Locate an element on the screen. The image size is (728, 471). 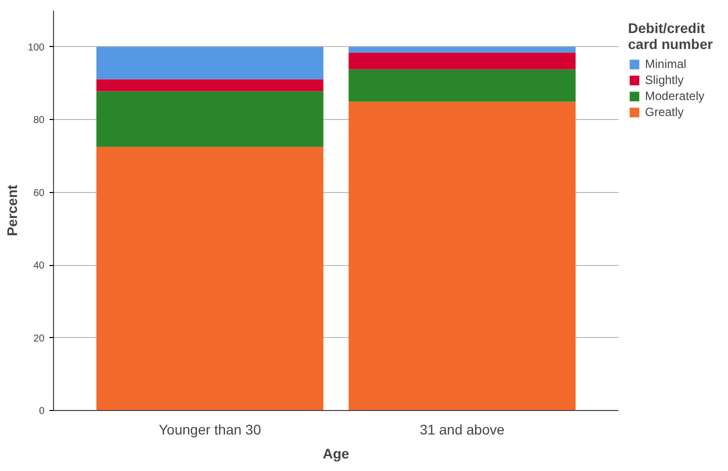
x-tick-label: 31 and above is located at coordinates (462, 430).